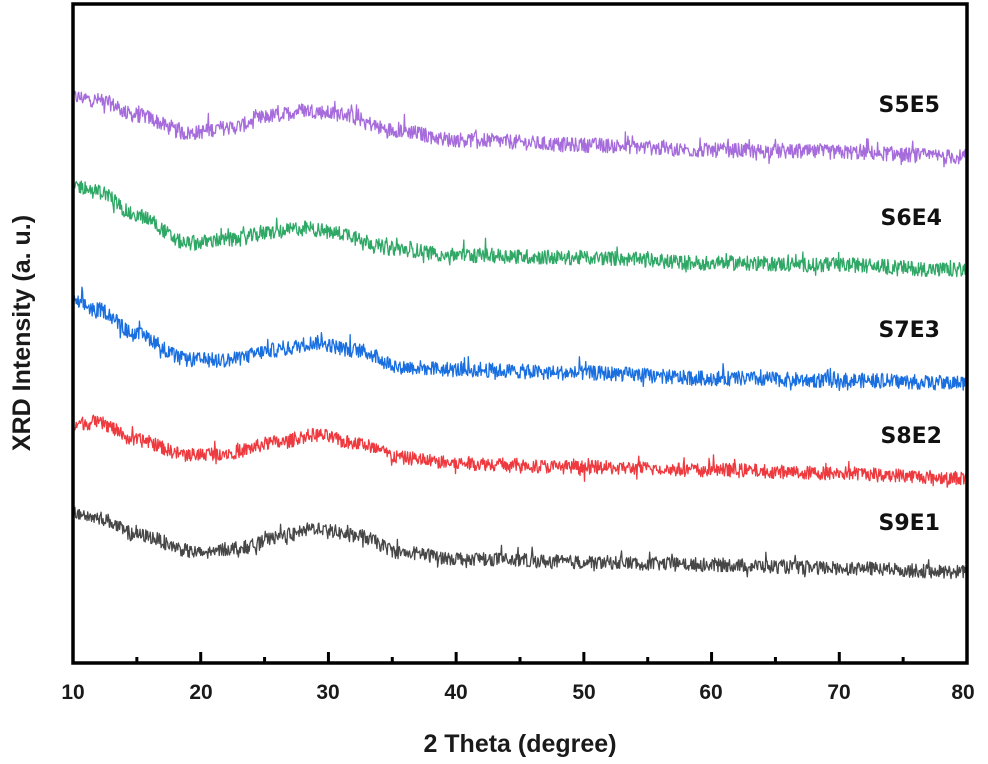 The width and height of the screenshot is (988, 764). I want to click on x-tick-label-10: 10, so click(72, 692).